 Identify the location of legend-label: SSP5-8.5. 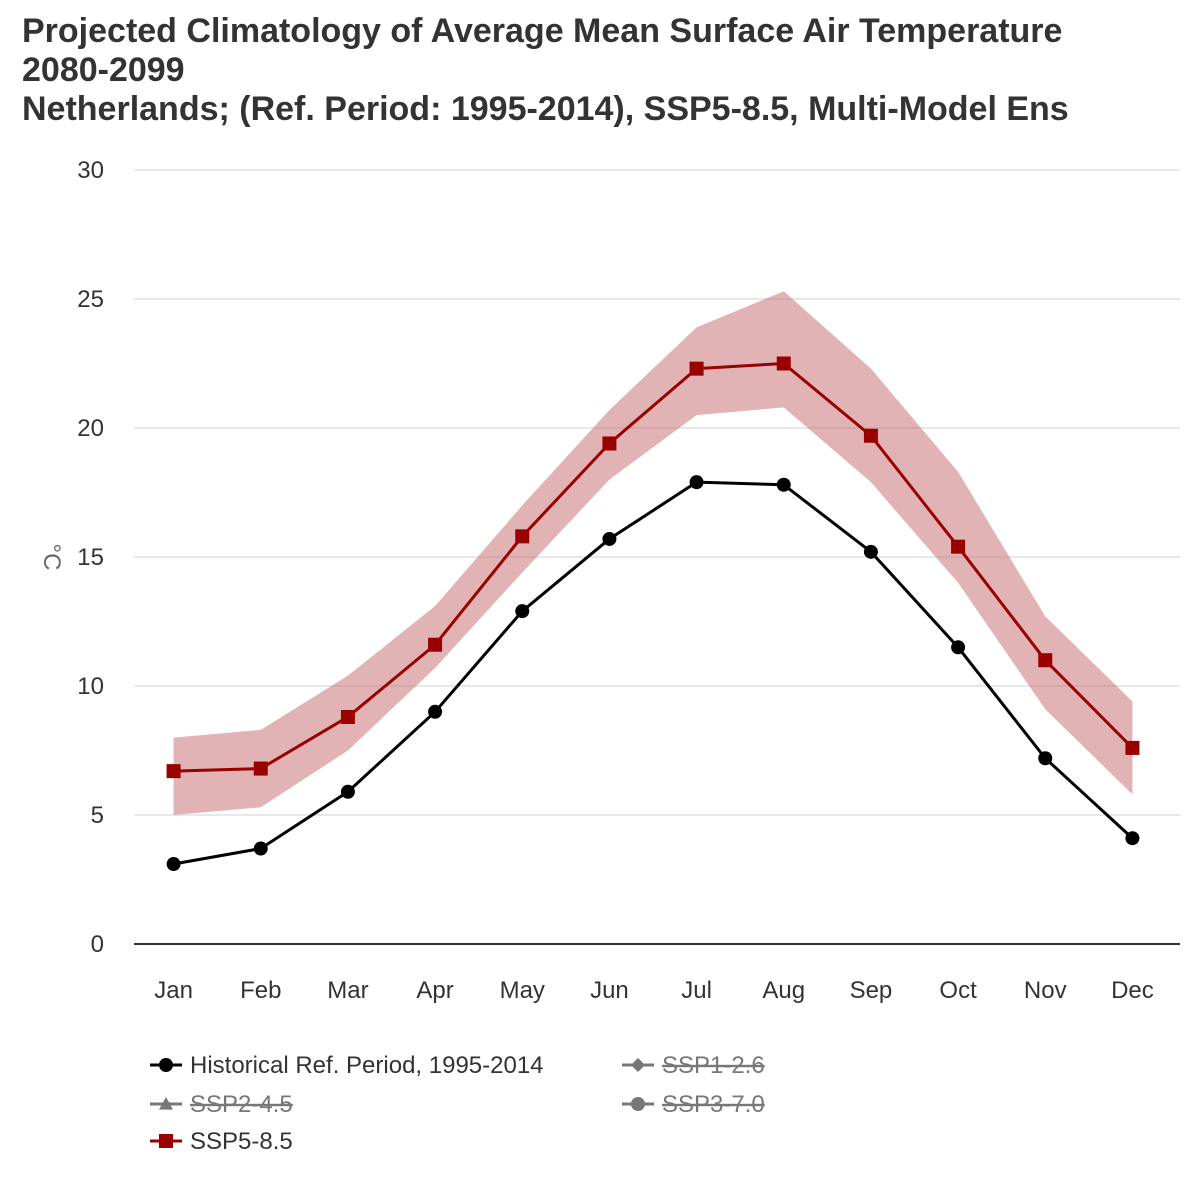
(241, 1141).